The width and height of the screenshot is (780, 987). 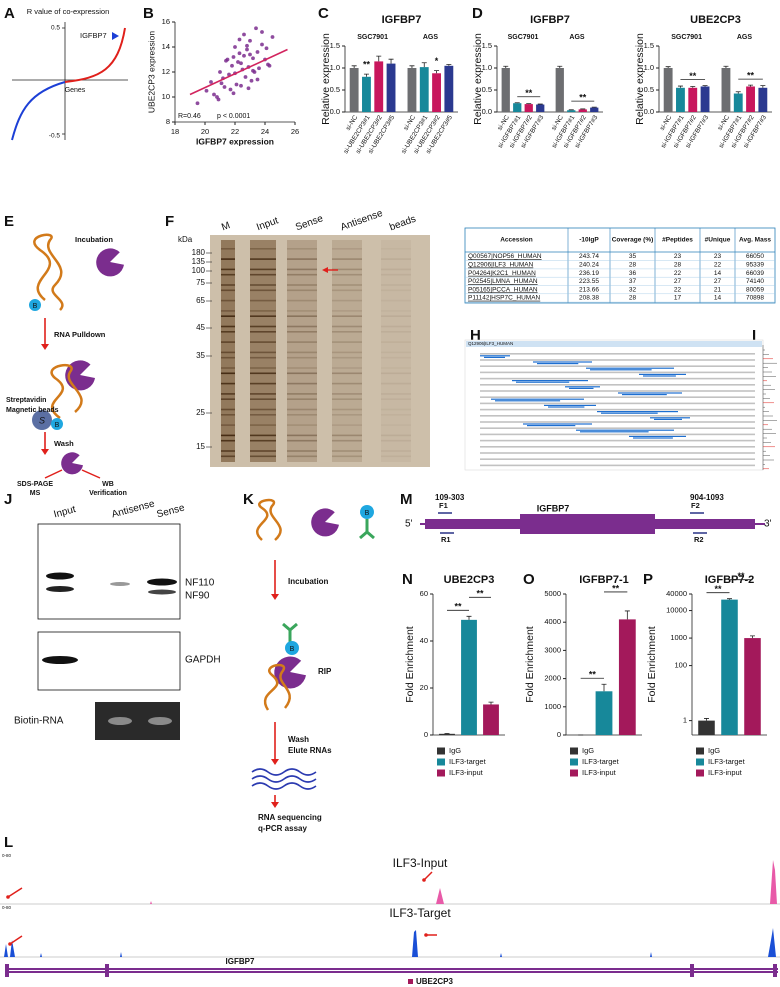 What do you see at coordinates (633, 298) in the screenshot?
I see `table-cell: 28` at bounding box center [633, 298].